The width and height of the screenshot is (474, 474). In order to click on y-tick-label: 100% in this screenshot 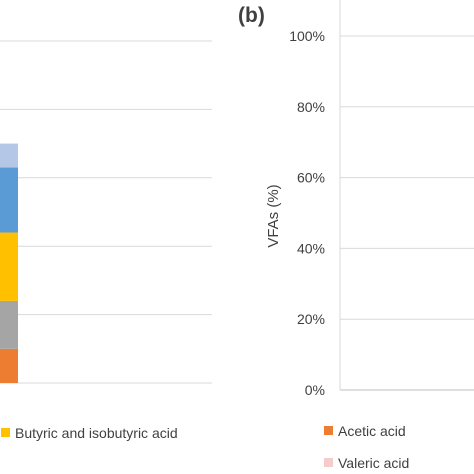, I will do `click(307, 36)`.